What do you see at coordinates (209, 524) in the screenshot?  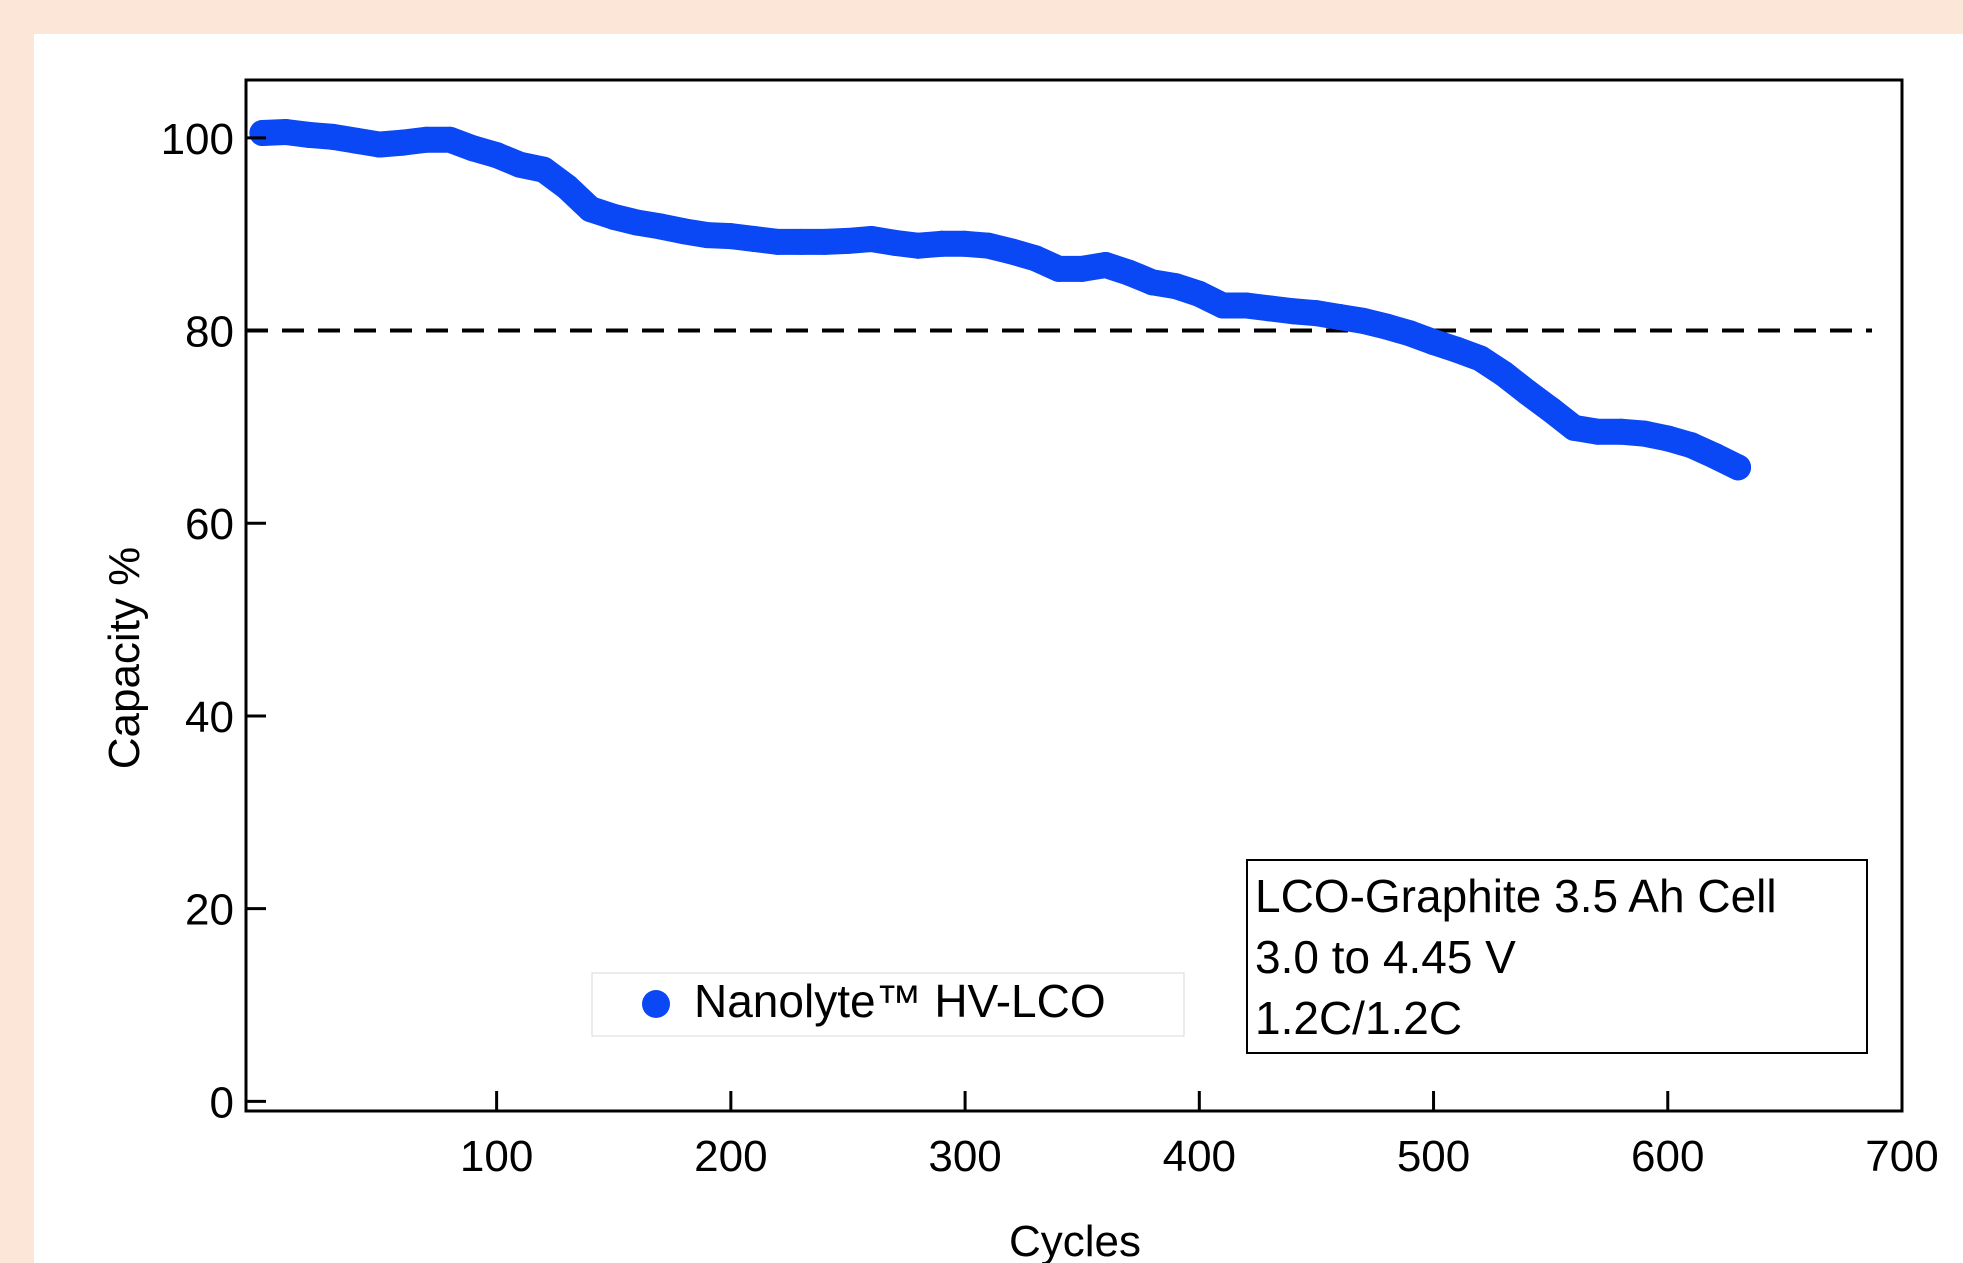 I see `y-tick-label: 60` at bounding box center [209, 524].